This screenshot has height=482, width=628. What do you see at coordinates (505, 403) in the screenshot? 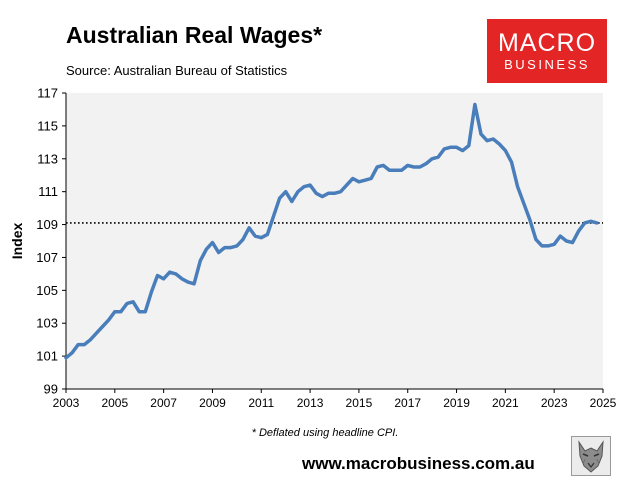
I see `x-tick-label: 2021` at bounding box center [505, 403].